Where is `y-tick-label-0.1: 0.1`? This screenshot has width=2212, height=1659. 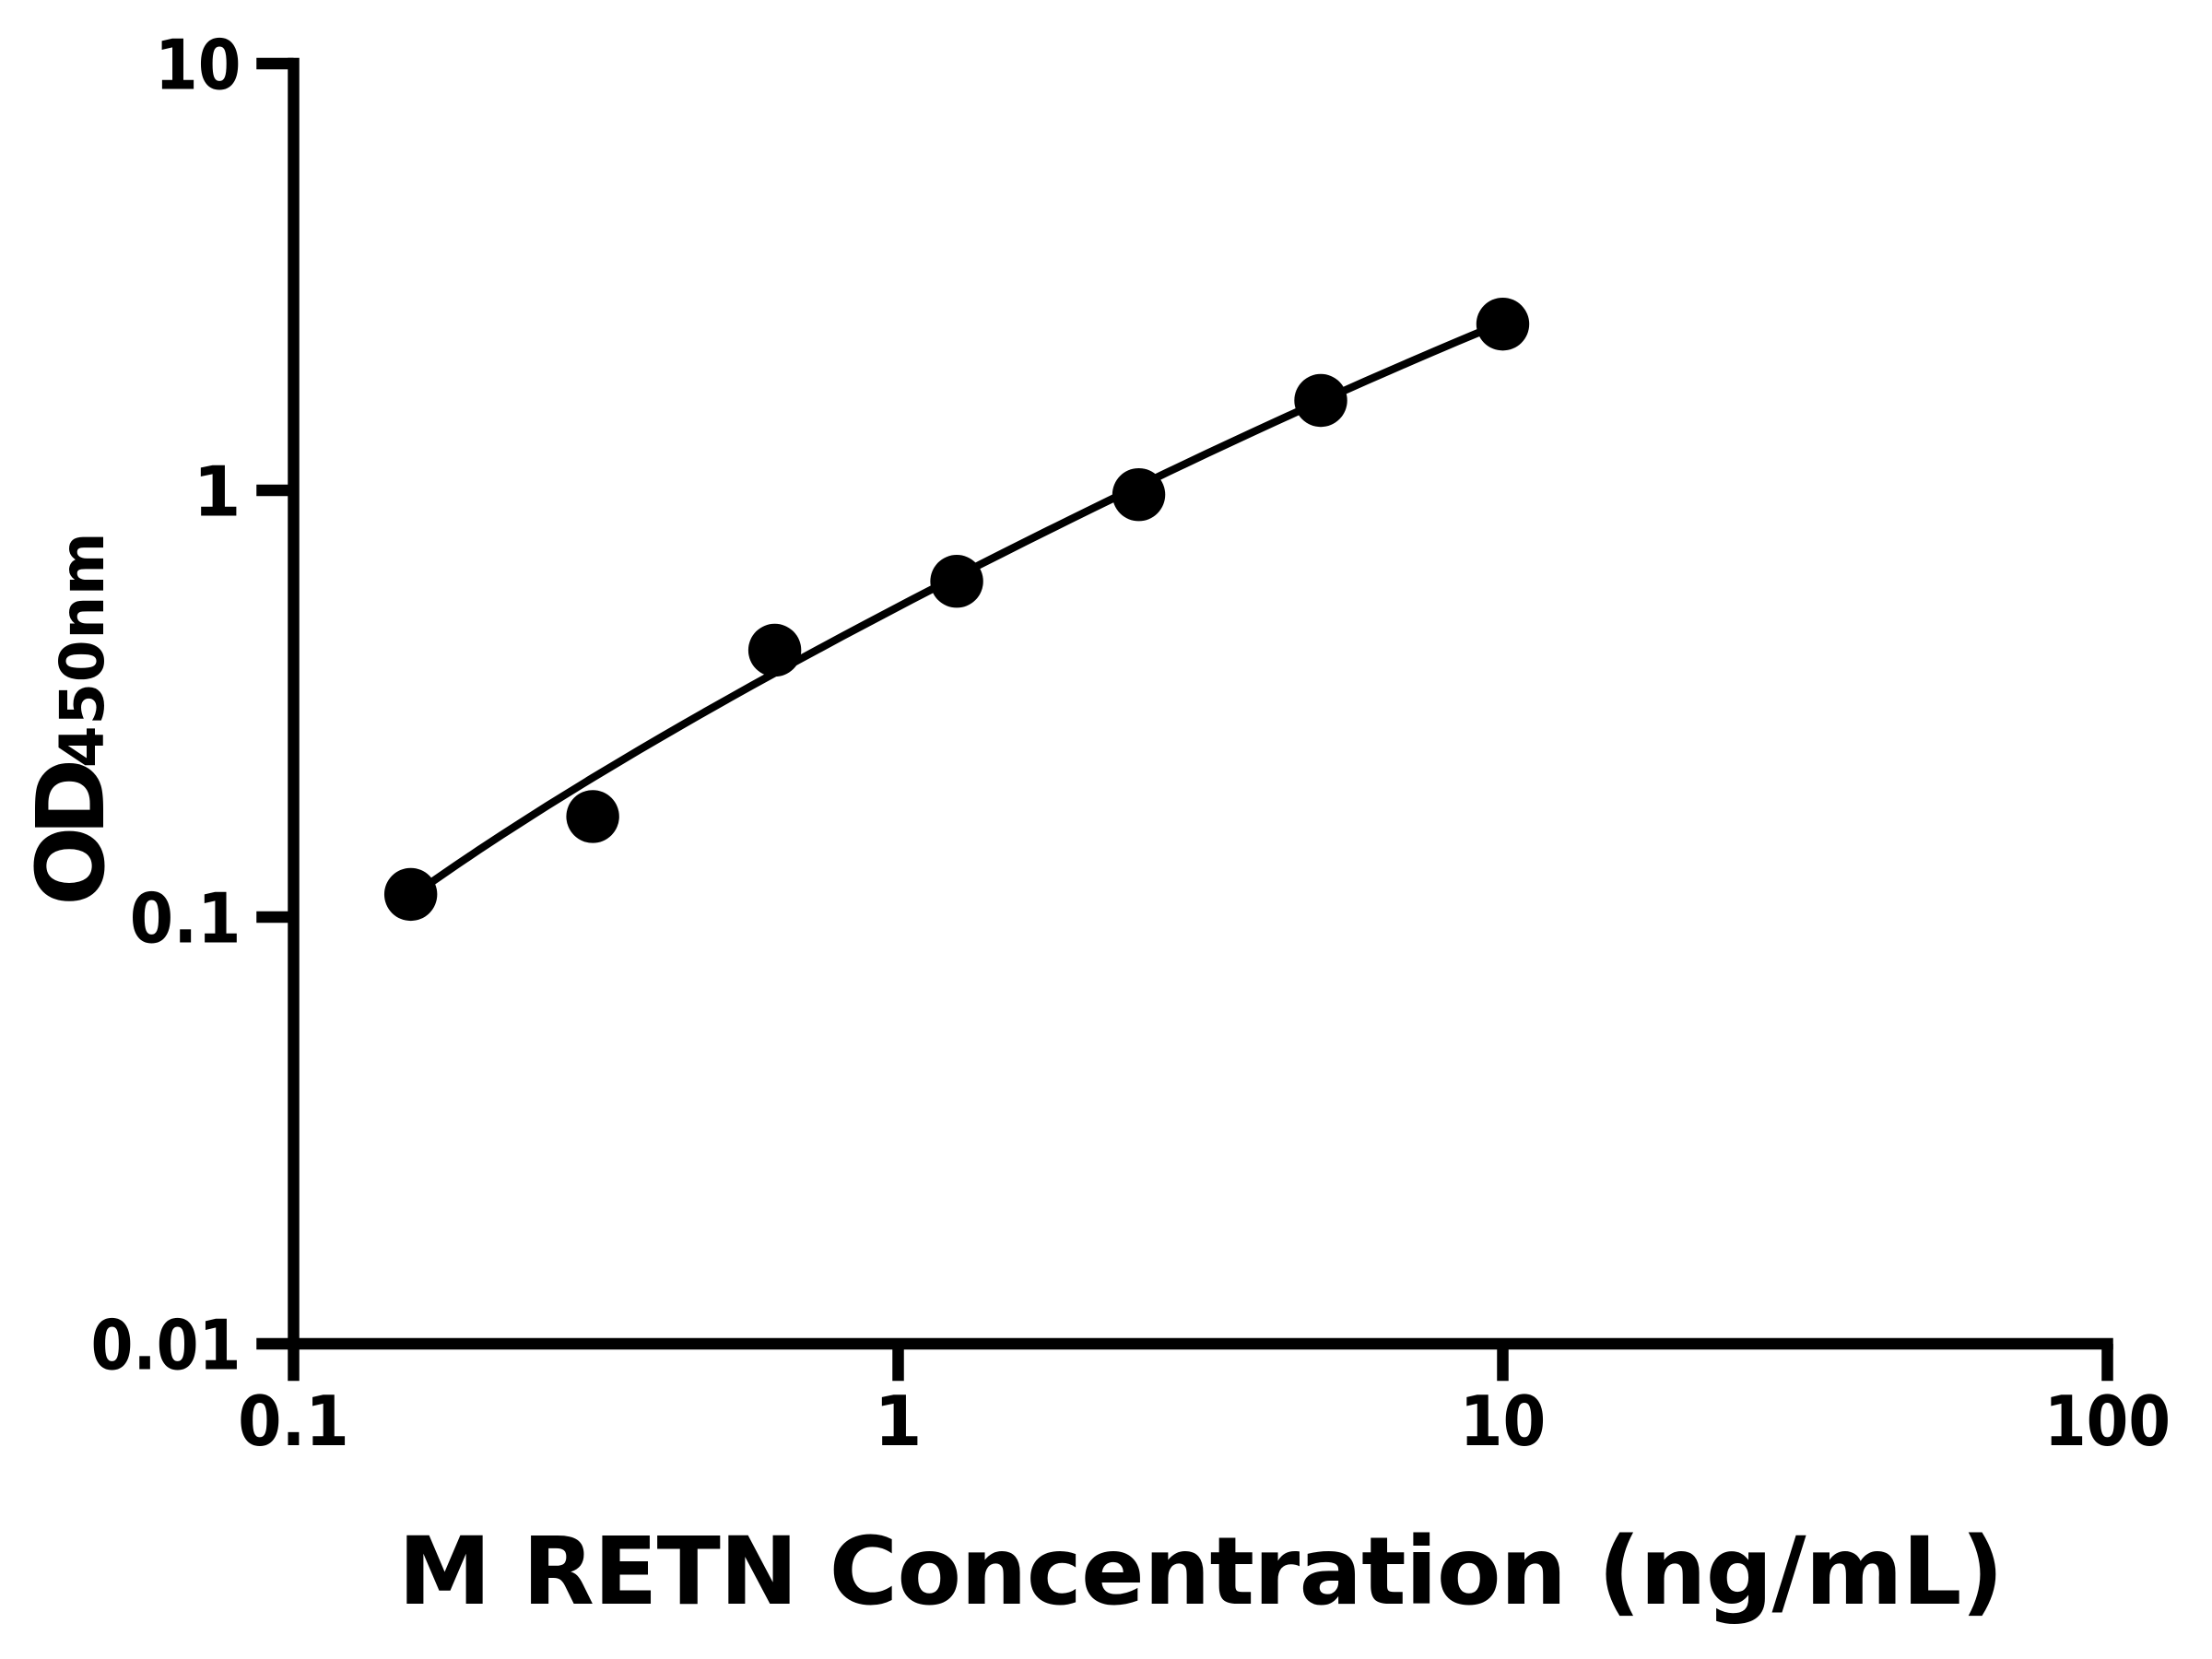
y-tick-label-0.1: 0.1 is located at coordinates (185, 918).